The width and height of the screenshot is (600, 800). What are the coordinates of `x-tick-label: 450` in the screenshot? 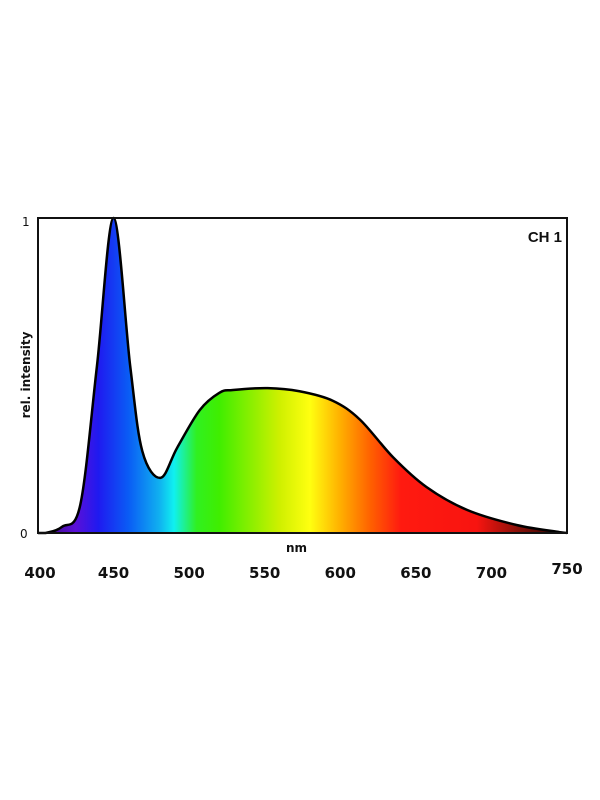 It's located at (113, 573).